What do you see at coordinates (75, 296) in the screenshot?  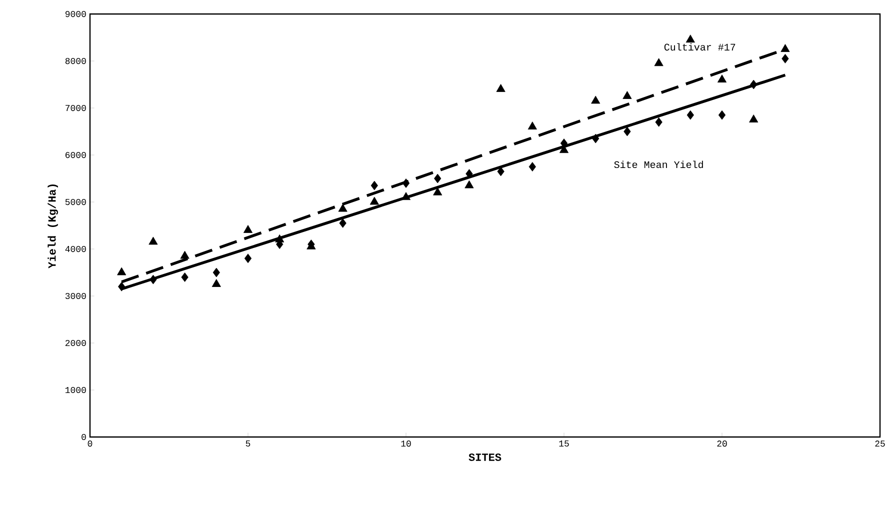 I see `y-tick-label: 3000` at bounding box center [75, 296].